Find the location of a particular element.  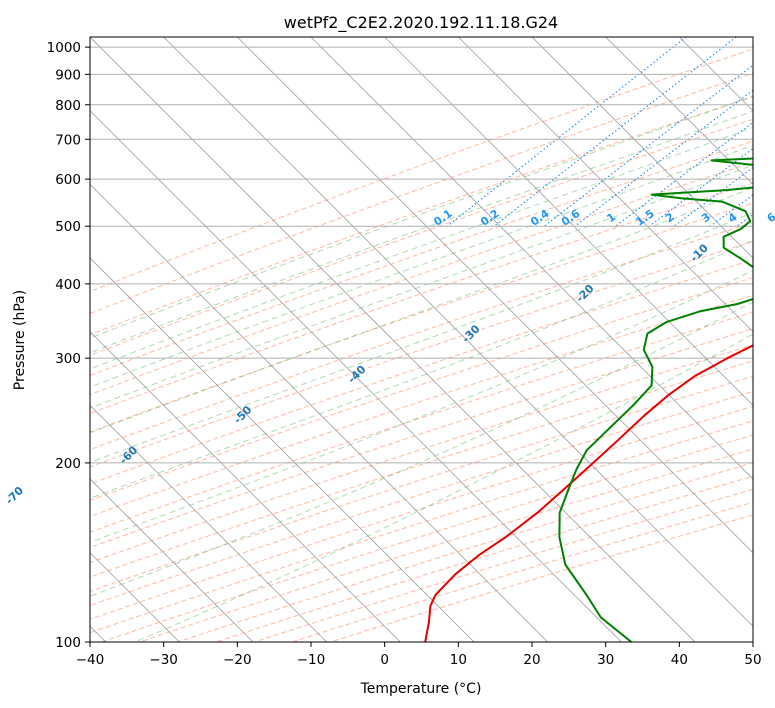

mixing-ratio-label: 4 is located at coordinates (733, 217).